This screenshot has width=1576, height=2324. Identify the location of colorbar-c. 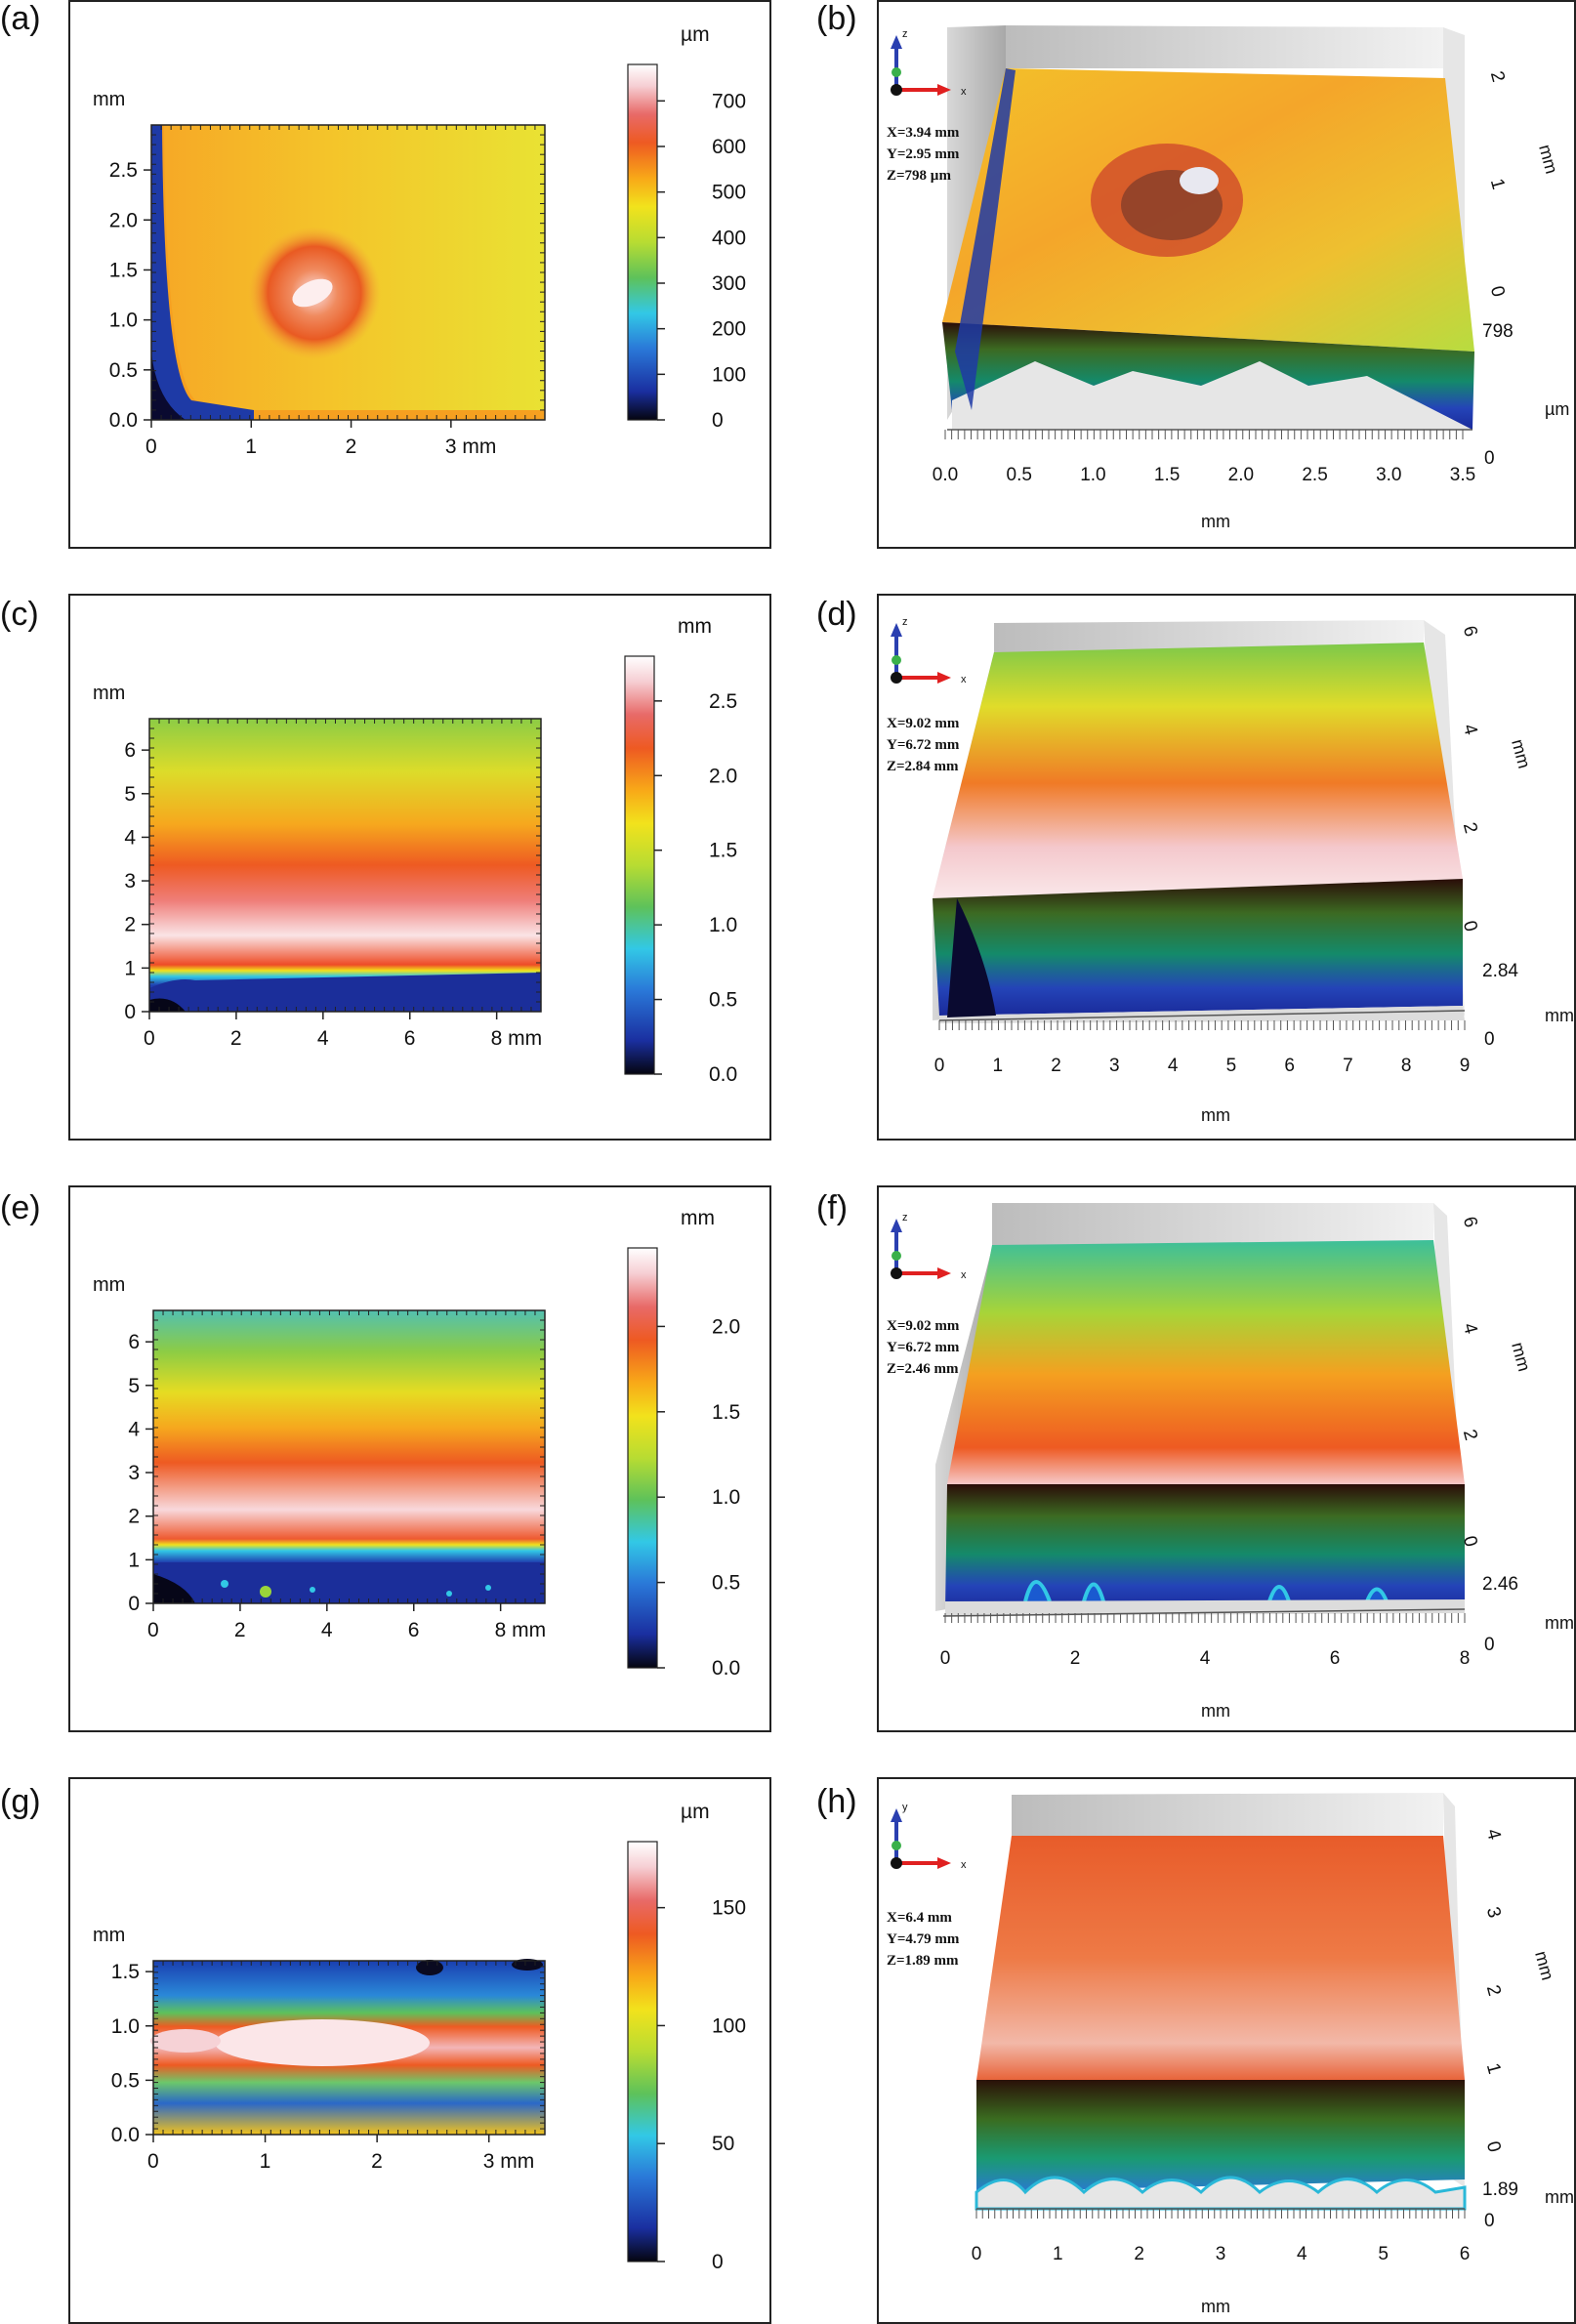
(639, 865).